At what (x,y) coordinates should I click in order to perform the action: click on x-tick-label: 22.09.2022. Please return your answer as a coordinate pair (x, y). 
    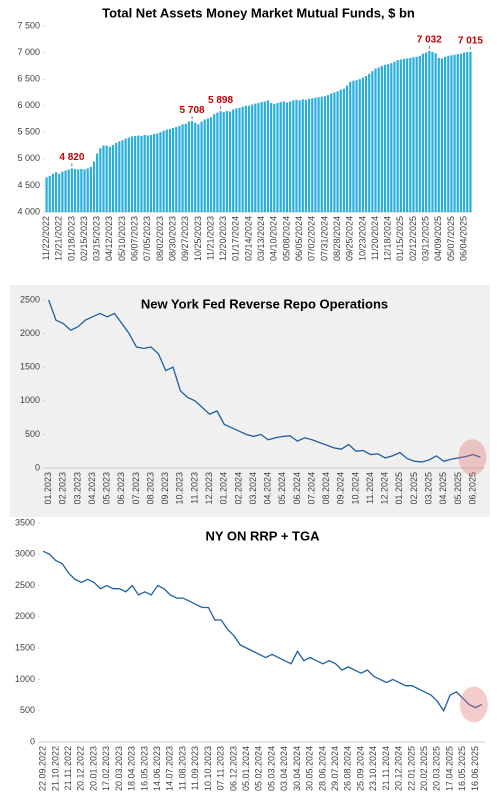
    Looking at the image, I should click on (43, 768).